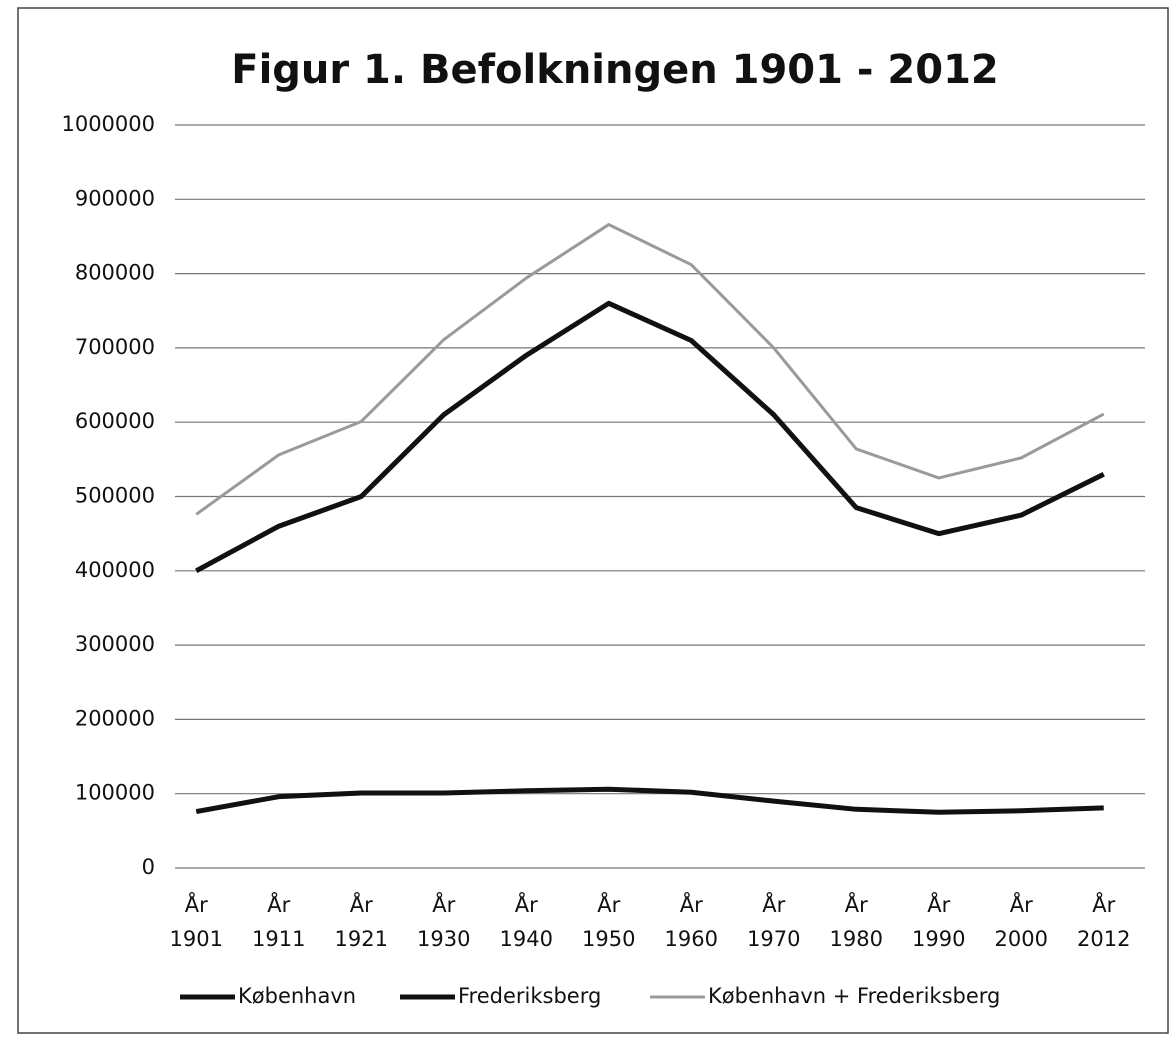 The height and width of the screenshot is (1044, 1175). I want to click on x-tick-label: År 1911, so click(279, 922).